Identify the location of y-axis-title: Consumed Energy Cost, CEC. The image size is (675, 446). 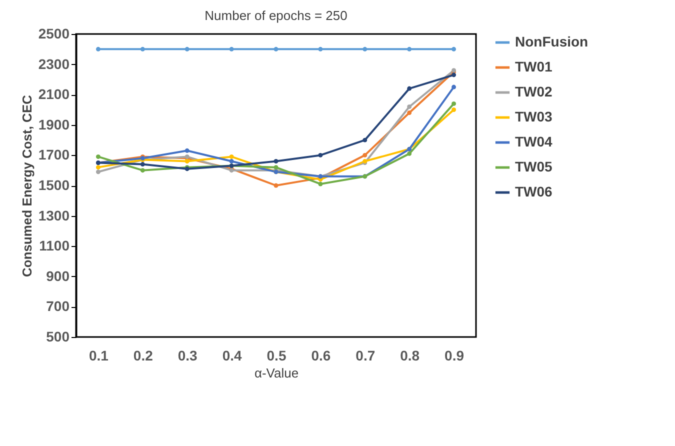
(26, 186).